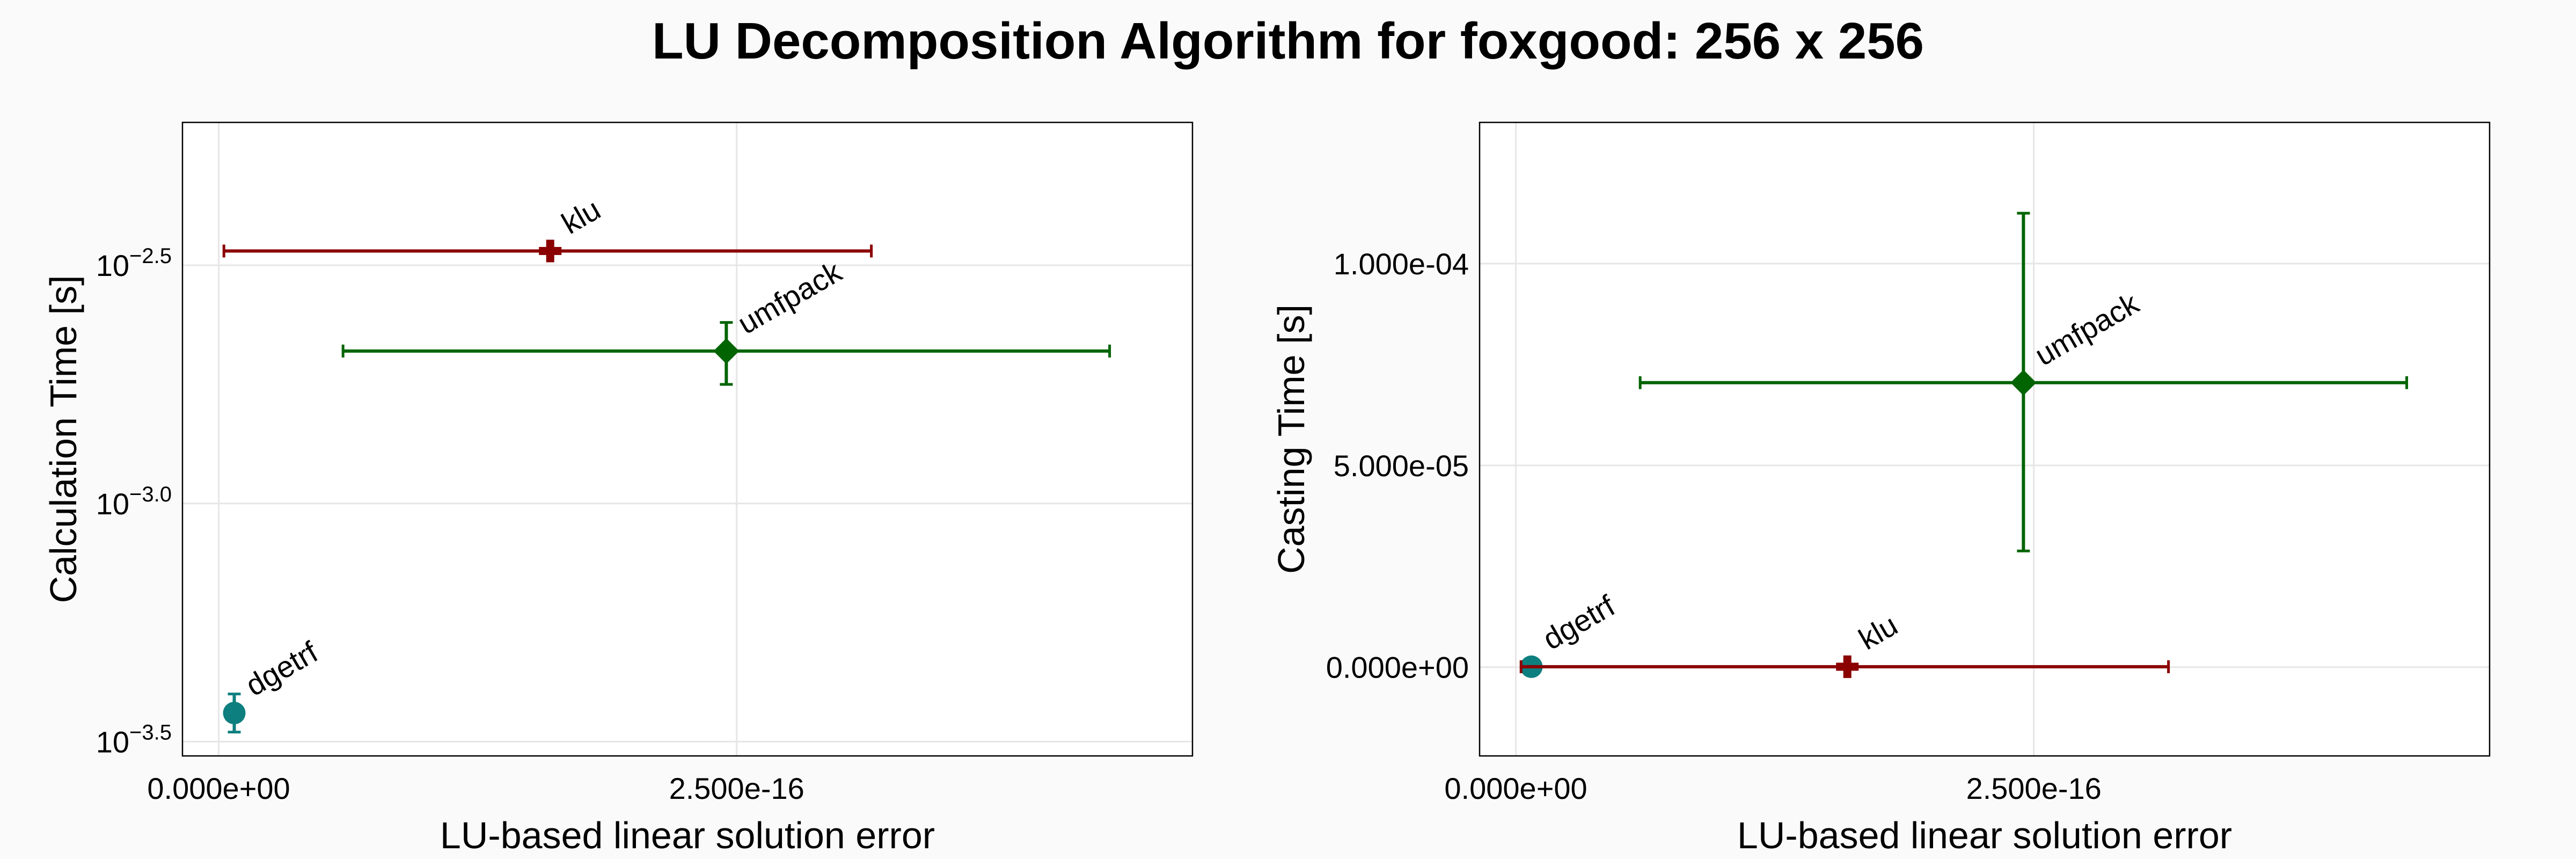 Image resolution: width=2576 pixels, height=859 pixels. What do you see at coordinates (1401, 466) in the screenshot?
I see `y-tick-label: 5.000e-05` at bounding box center [1401, 466].